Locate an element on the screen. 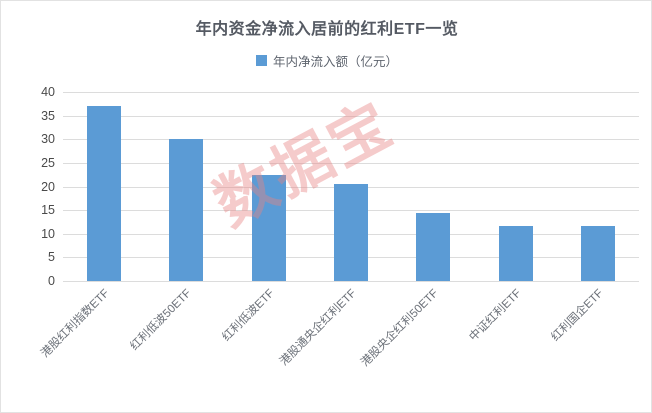 Image resolution: width=652 pixels, height=413 pixels. y-axis-labels: 40 35 30 25 20 15 10 5 0 is located at coordinates (39, 186).